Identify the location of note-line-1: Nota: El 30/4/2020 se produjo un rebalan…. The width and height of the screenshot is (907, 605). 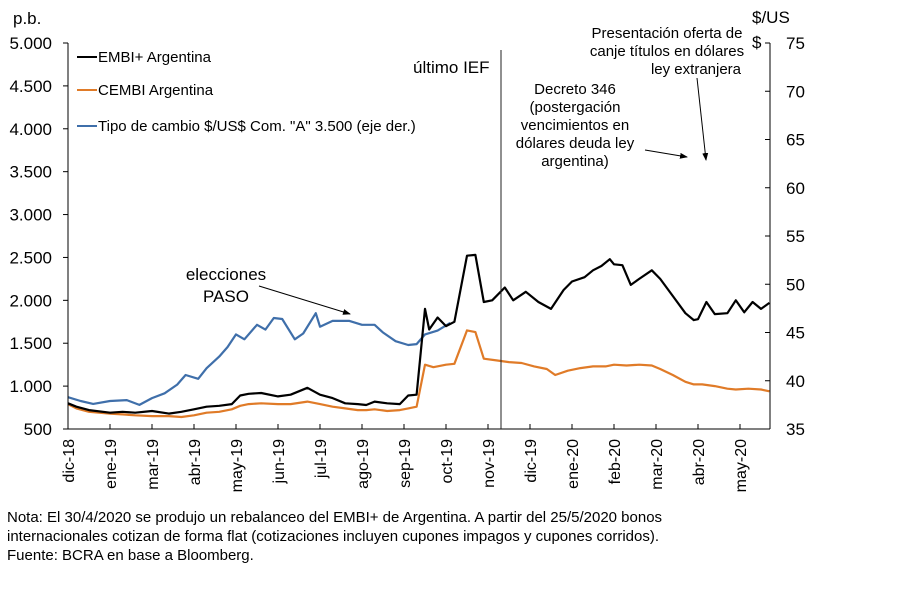
(335, 517).